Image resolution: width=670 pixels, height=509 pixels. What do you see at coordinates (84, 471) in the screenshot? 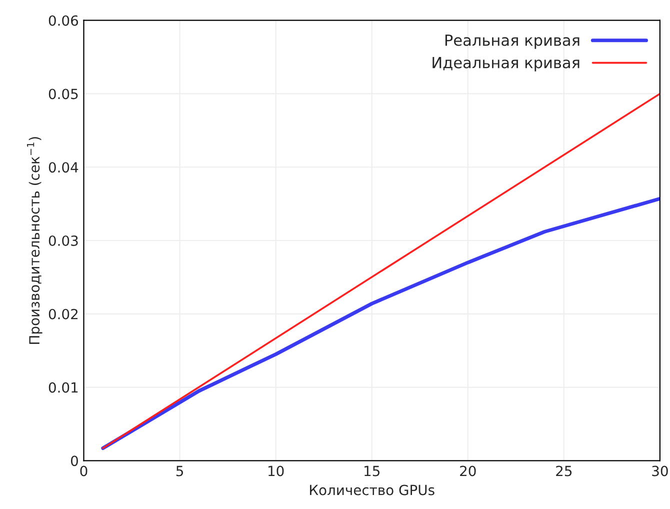
I see `x-tick-label: 0` at bounding box center [84, 471].